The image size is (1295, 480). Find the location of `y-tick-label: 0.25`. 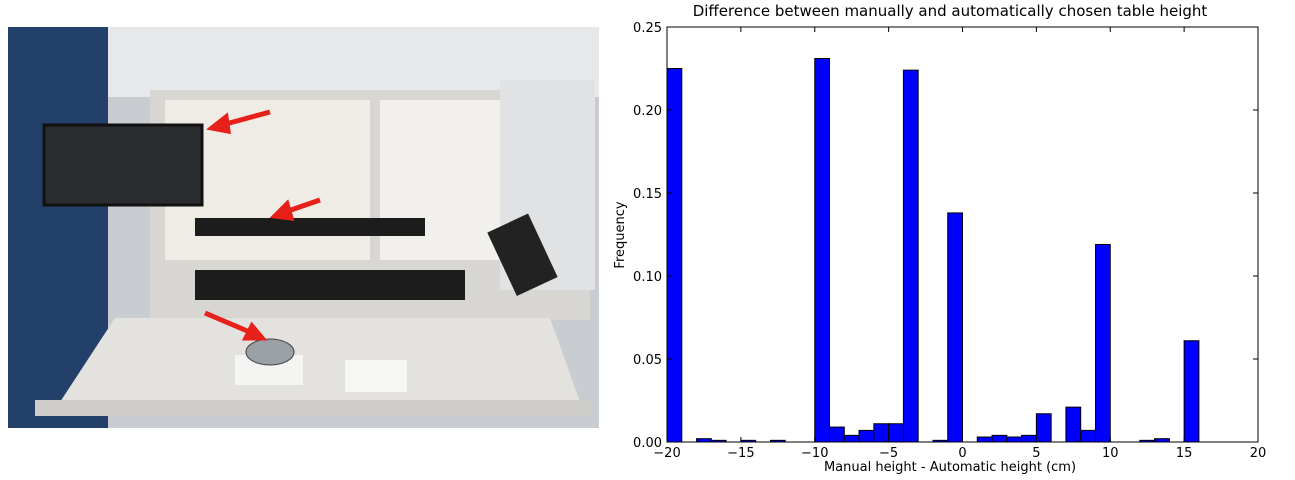

y-tick-label: 0.25 is located at coordinates (647, 28).